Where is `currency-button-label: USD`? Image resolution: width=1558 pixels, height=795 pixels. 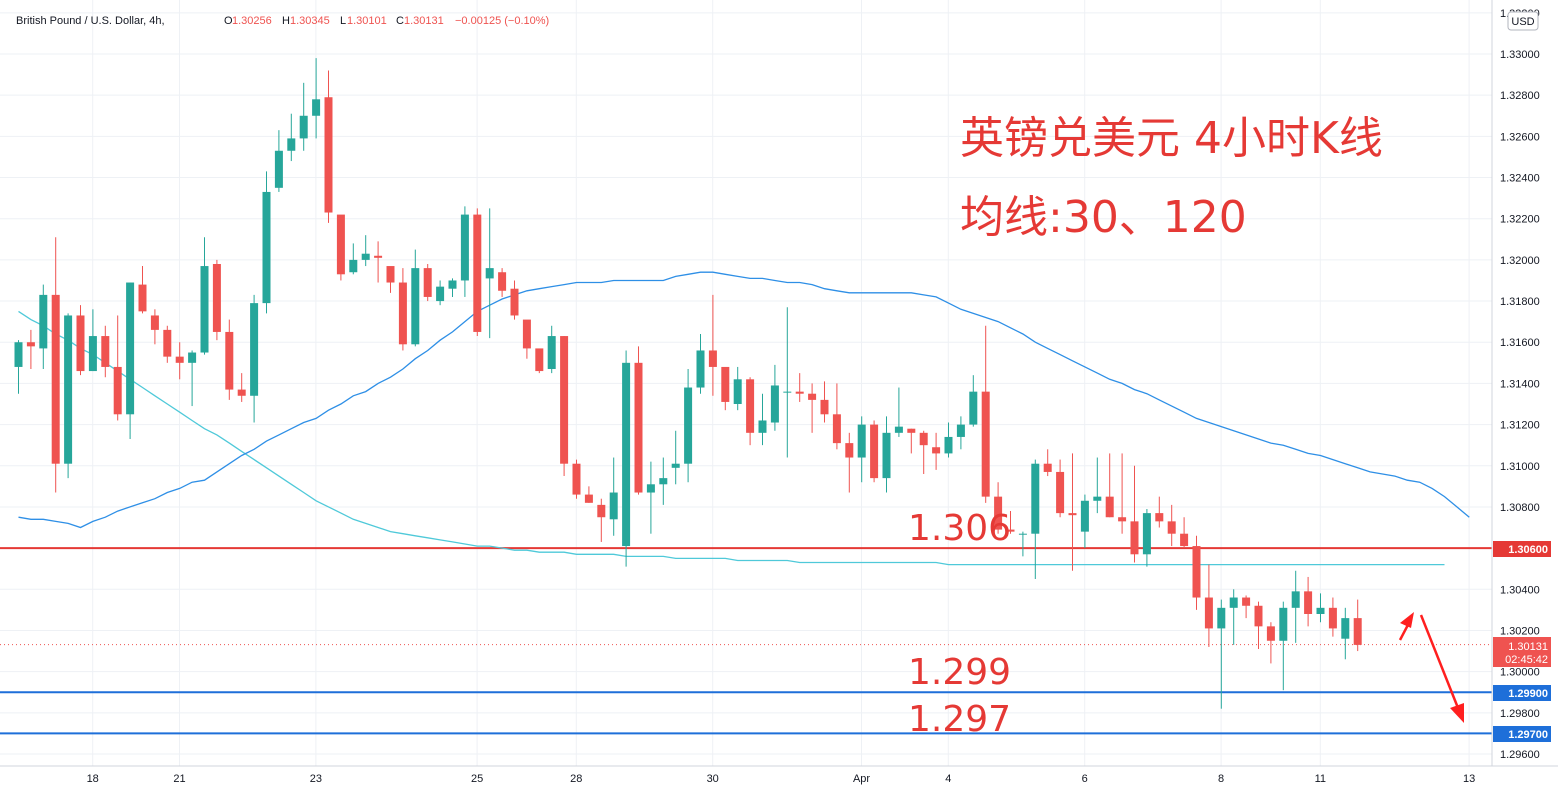
currency-button-label: USD is located at coordinates (1522, 22).